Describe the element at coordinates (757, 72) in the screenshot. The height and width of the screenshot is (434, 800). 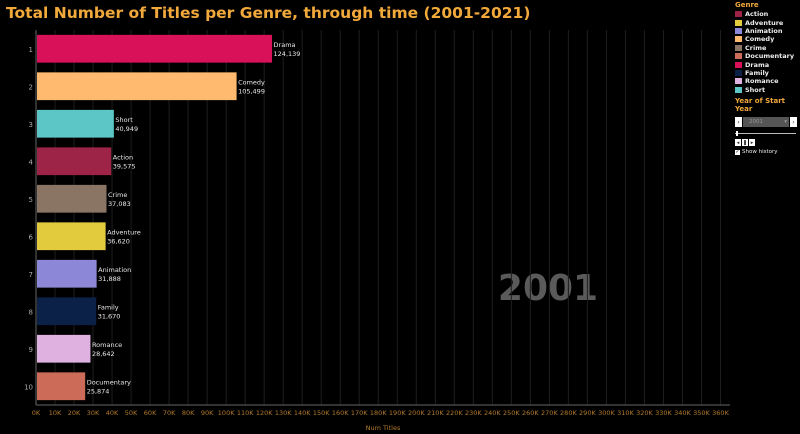
I see `legend-label: Family` at that location.